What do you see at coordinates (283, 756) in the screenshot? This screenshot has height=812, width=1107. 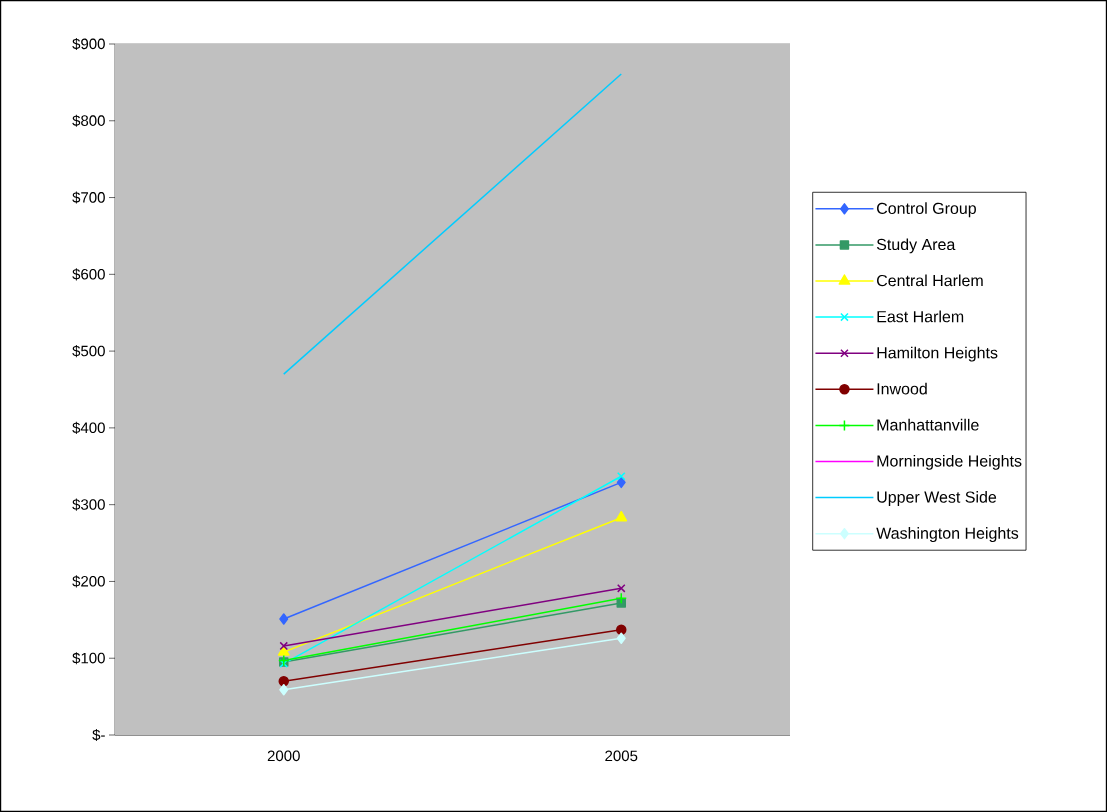 I see `x-tick-label: 2000` at bounding box center [283, 756].